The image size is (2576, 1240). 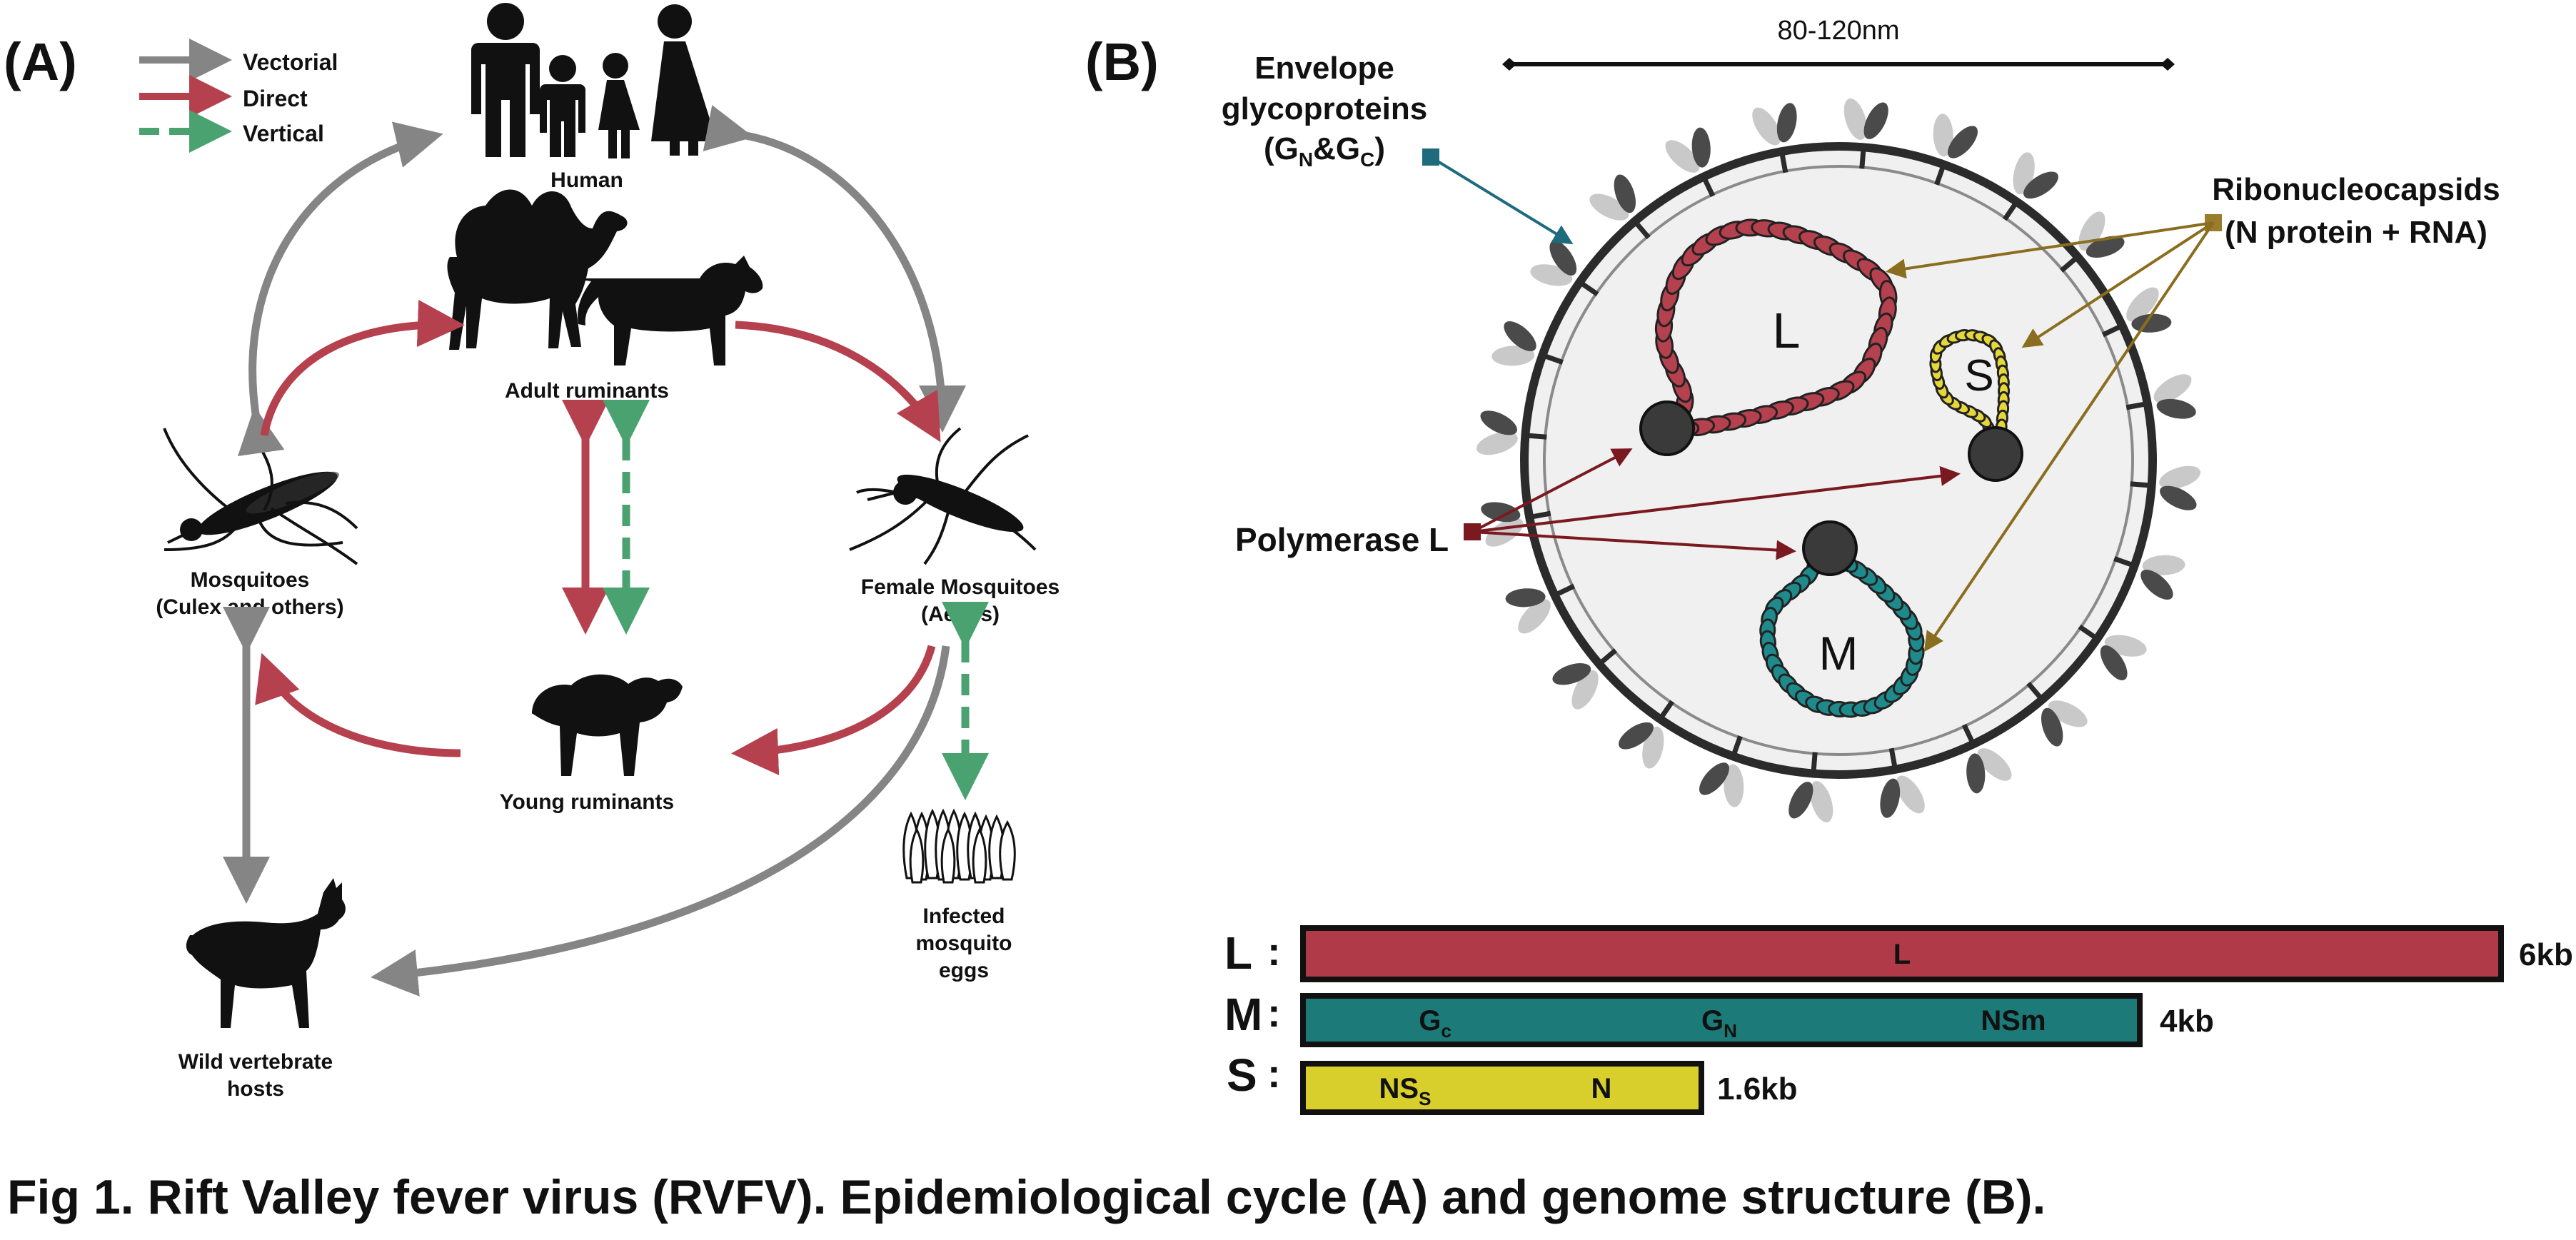 What do you see at coordinates (2118, 285) in the screenshot?
I see `ribo-callout-to-s` at bounding box center [2118, 285].